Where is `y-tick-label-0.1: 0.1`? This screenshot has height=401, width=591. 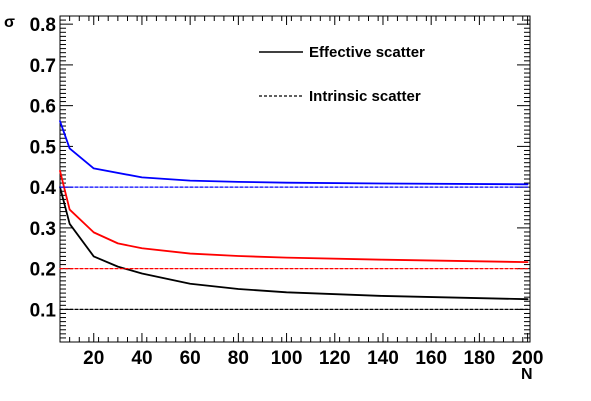
y-tick-label-0.1: 0.1 is located at coordinates (43, 310).